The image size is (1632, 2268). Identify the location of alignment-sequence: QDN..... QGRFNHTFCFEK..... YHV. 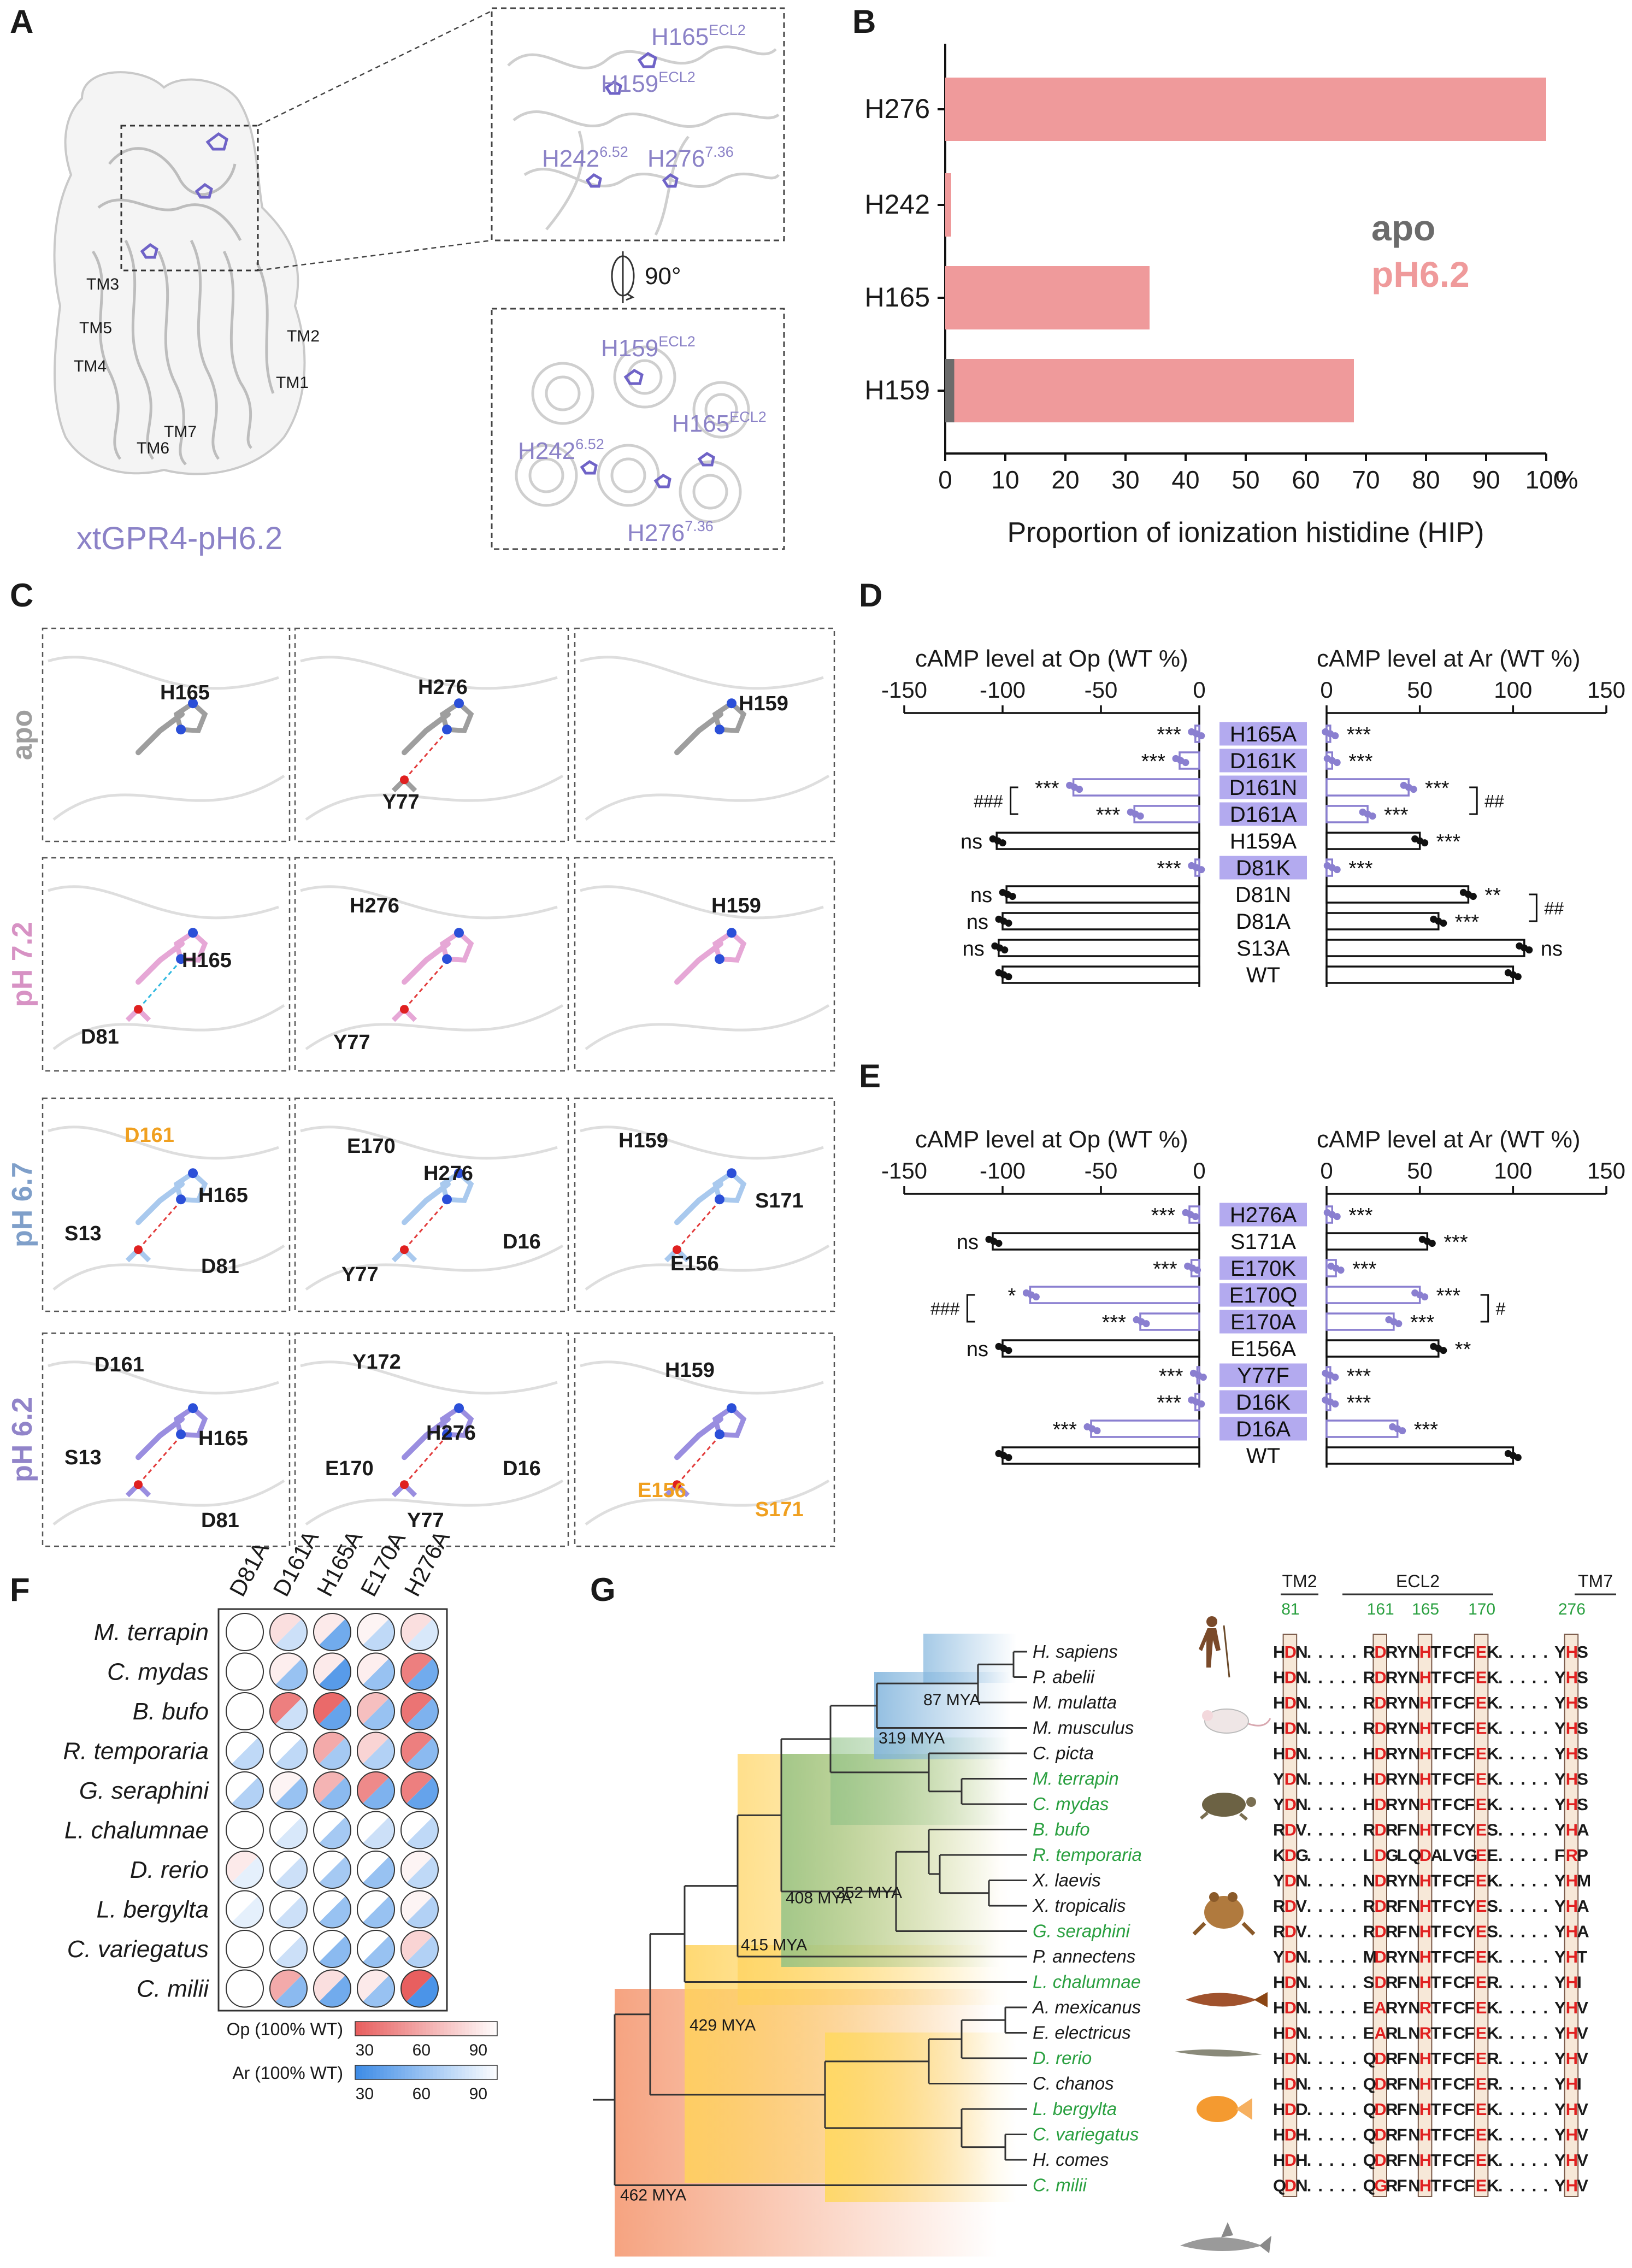
(1431, 2185).